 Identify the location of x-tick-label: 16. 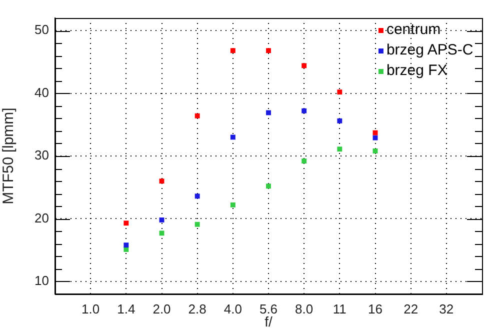
(375, 308).